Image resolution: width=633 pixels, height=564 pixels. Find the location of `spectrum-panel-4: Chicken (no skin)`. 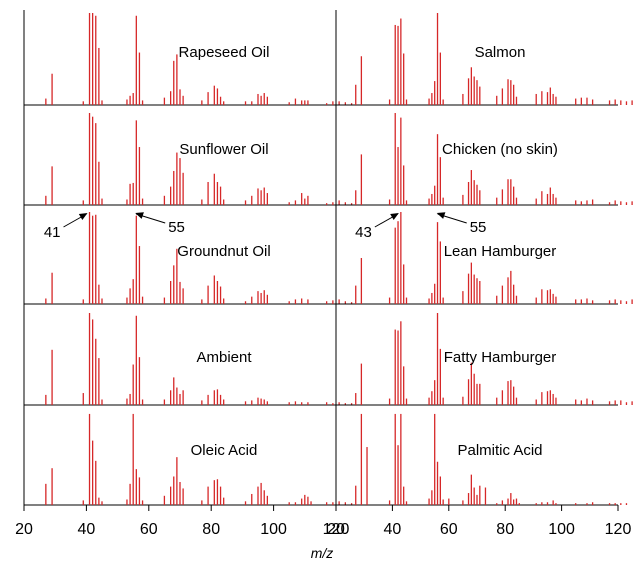

spectrum-panel-4: Chicken (no skin) is located at coordinates (484, 159).